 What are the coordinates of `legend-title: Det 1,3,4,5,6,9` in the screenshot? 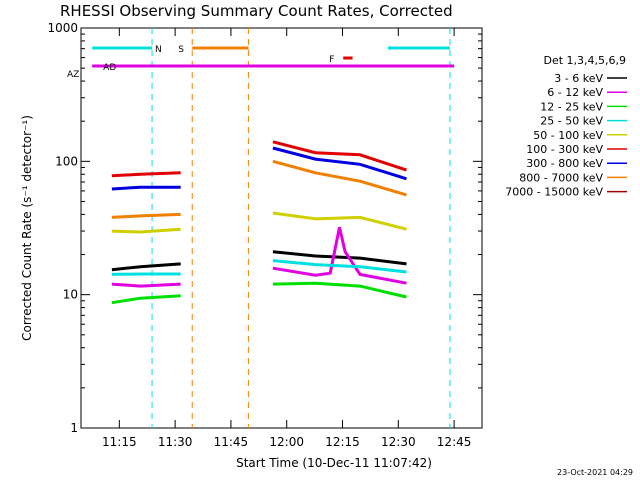 It's located at (584, 60).